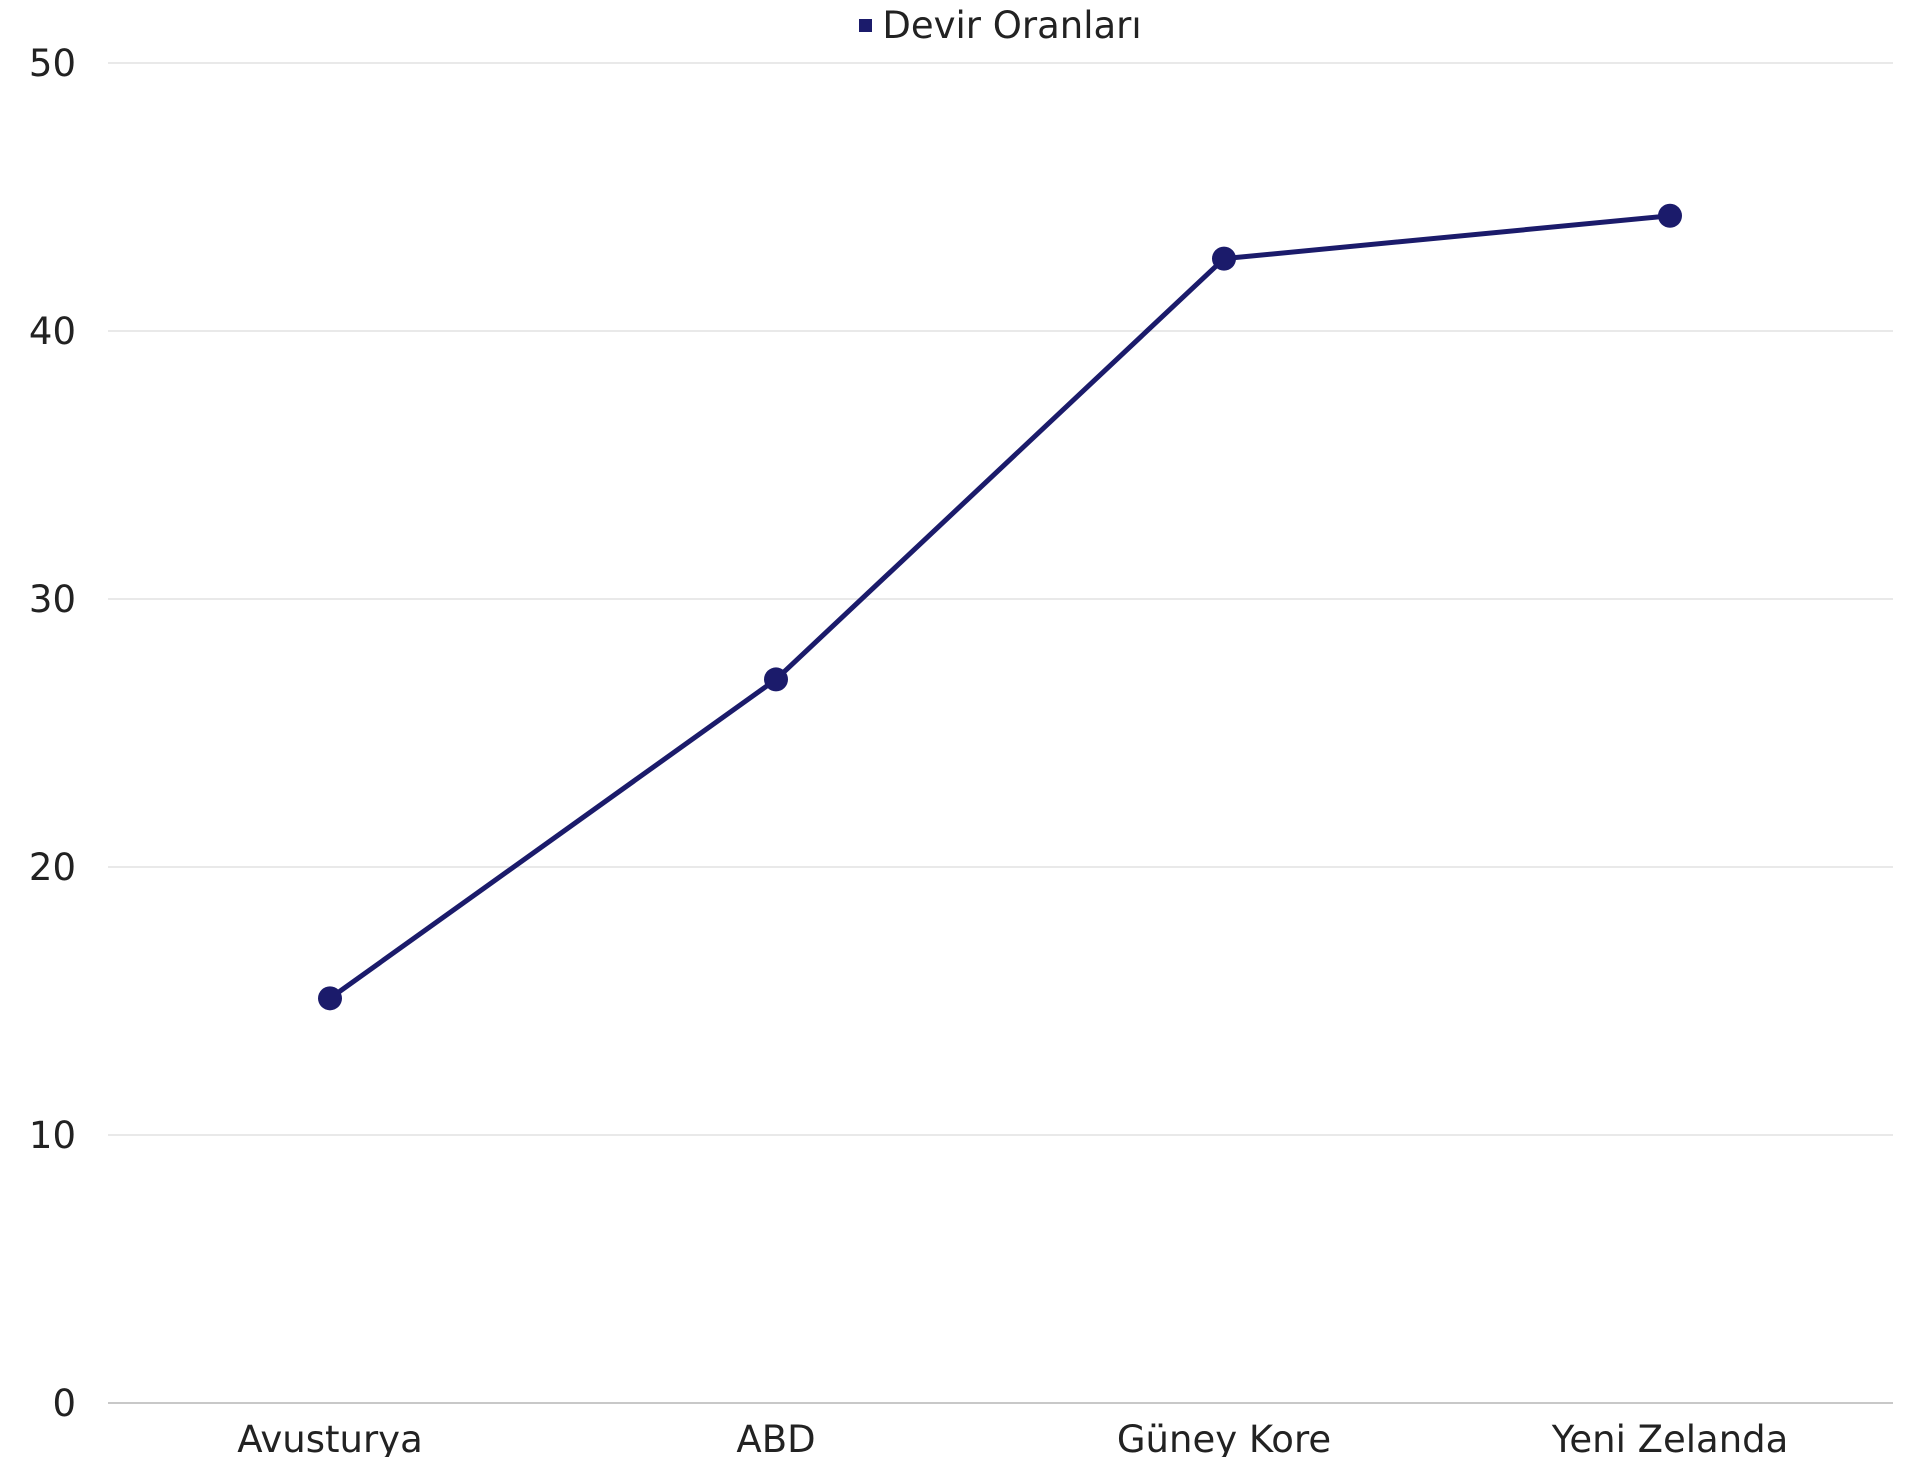 This screenshot has width=1915, height=1457. What do you see at coordinates (64, 1403) in the screenshot?
I see `y-tick-label-0: 0` at bounding box center [64, 1403].